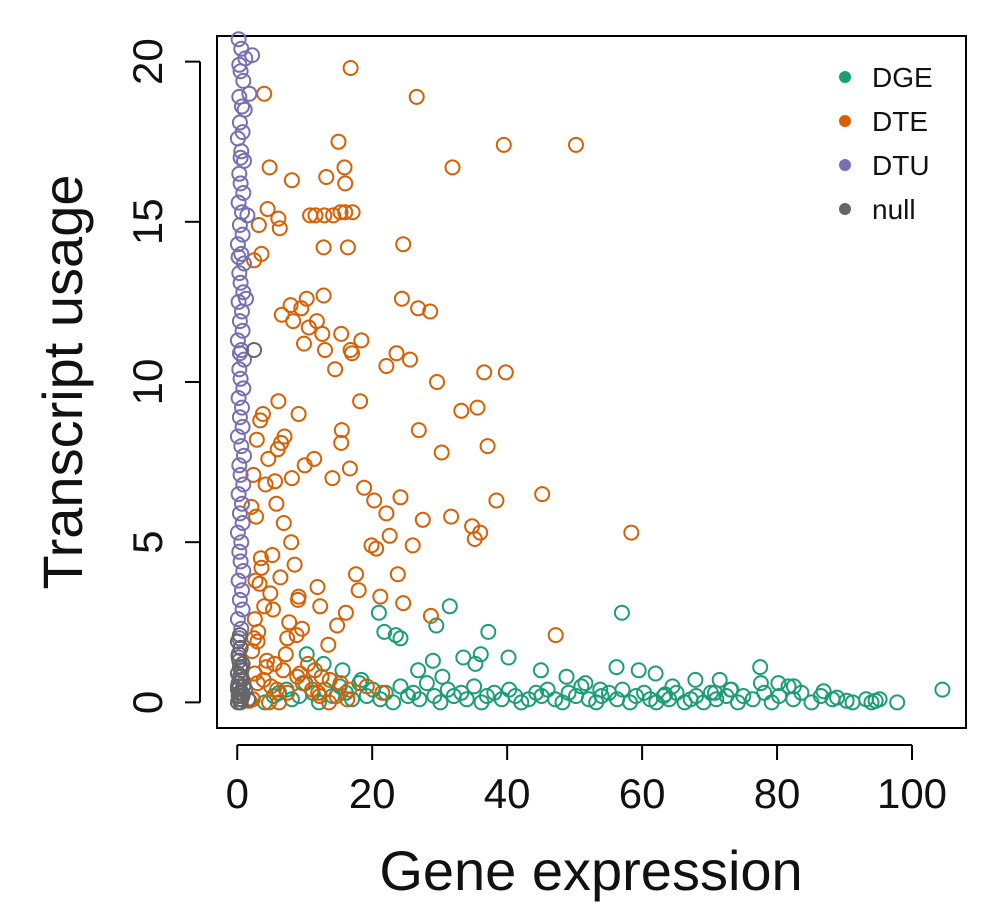  I want to click on x-tick-label: 0, so click(237, 793).